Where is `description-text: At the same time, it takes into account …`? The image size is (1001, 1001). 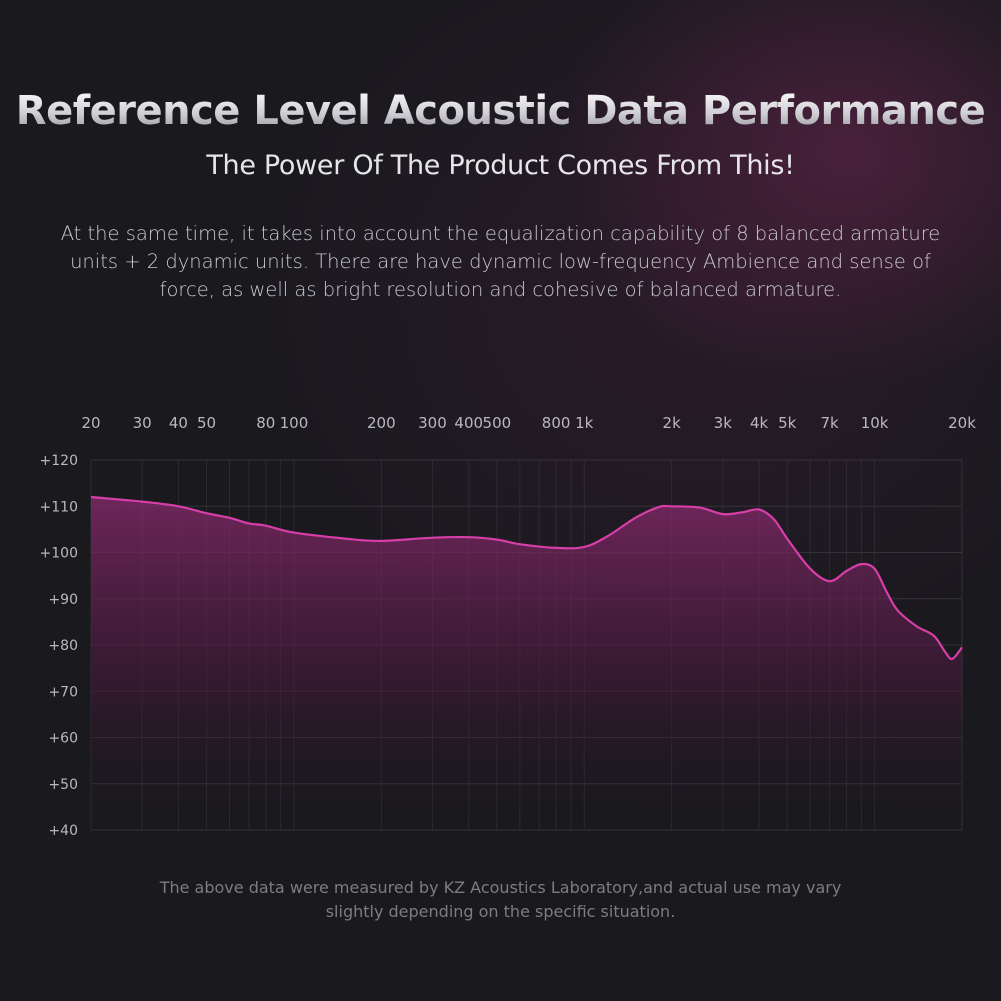 description-text: At the same time, it takes into account … is located at coordinates (500, 261).